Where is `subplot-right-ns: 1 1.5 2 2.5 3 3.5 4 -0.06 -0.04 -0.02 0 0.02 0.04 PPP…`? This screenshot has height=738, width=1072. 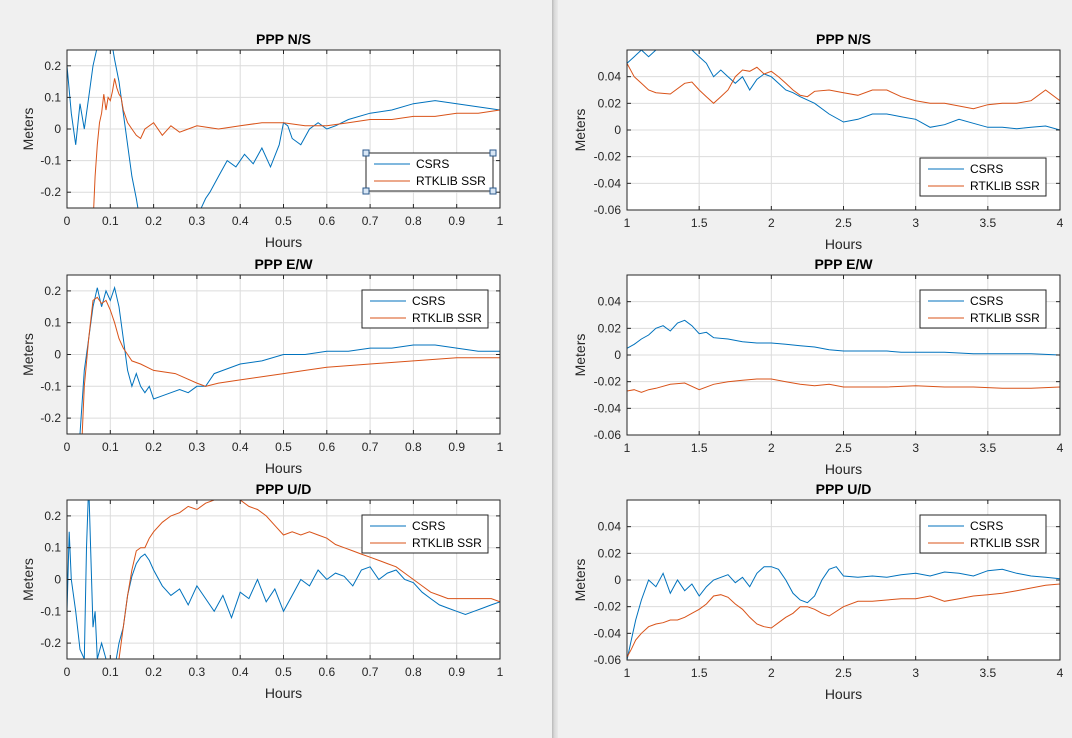 subplot-right-ns: 1 1.5 2 2.5 3 3.5 4 -0.06 -0.04 -0.02 0 0.02 0.04 PPP… is located at coordinates (818, 141).